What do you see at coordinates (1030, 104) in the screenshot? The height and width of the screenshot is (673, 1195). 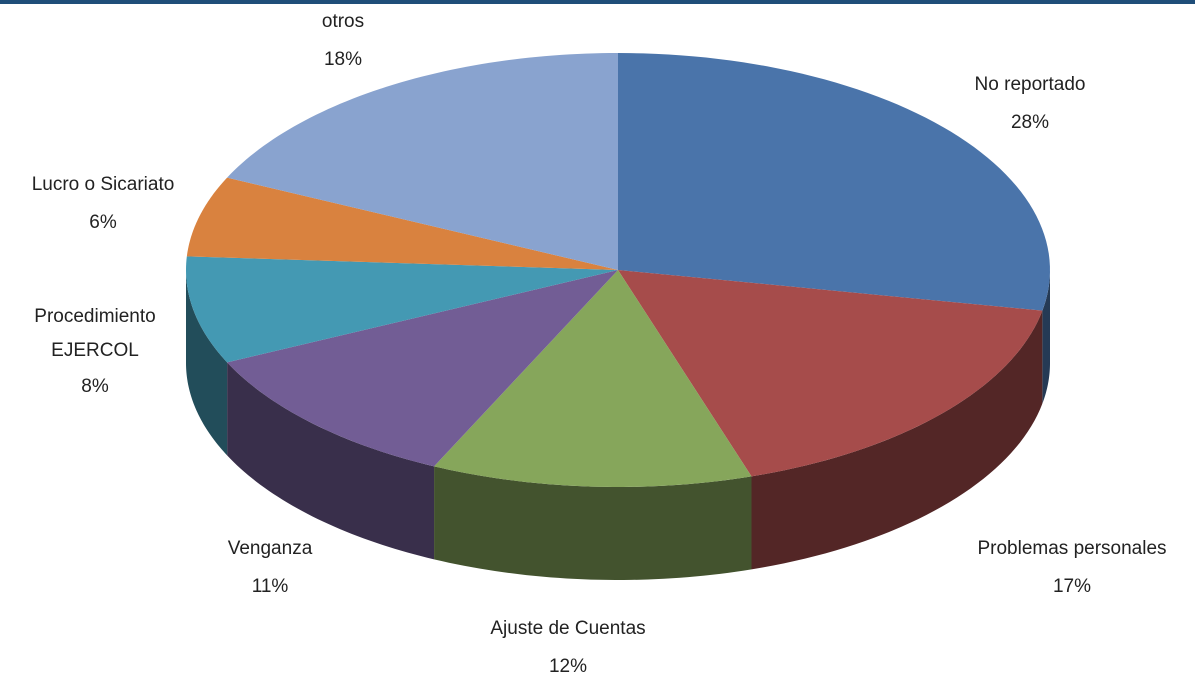 I see `data-label: No reportado 28%` at bounding box center [1030, 104].